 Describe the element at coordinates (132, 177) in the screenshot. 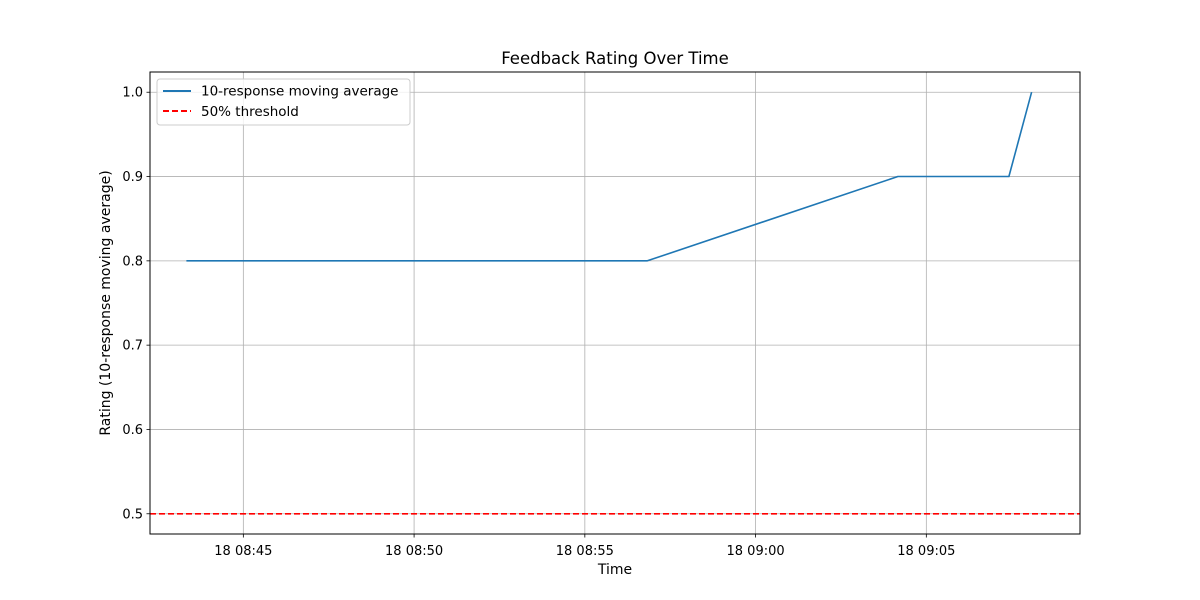

I see `y-tick-label: 0.9` at that location.